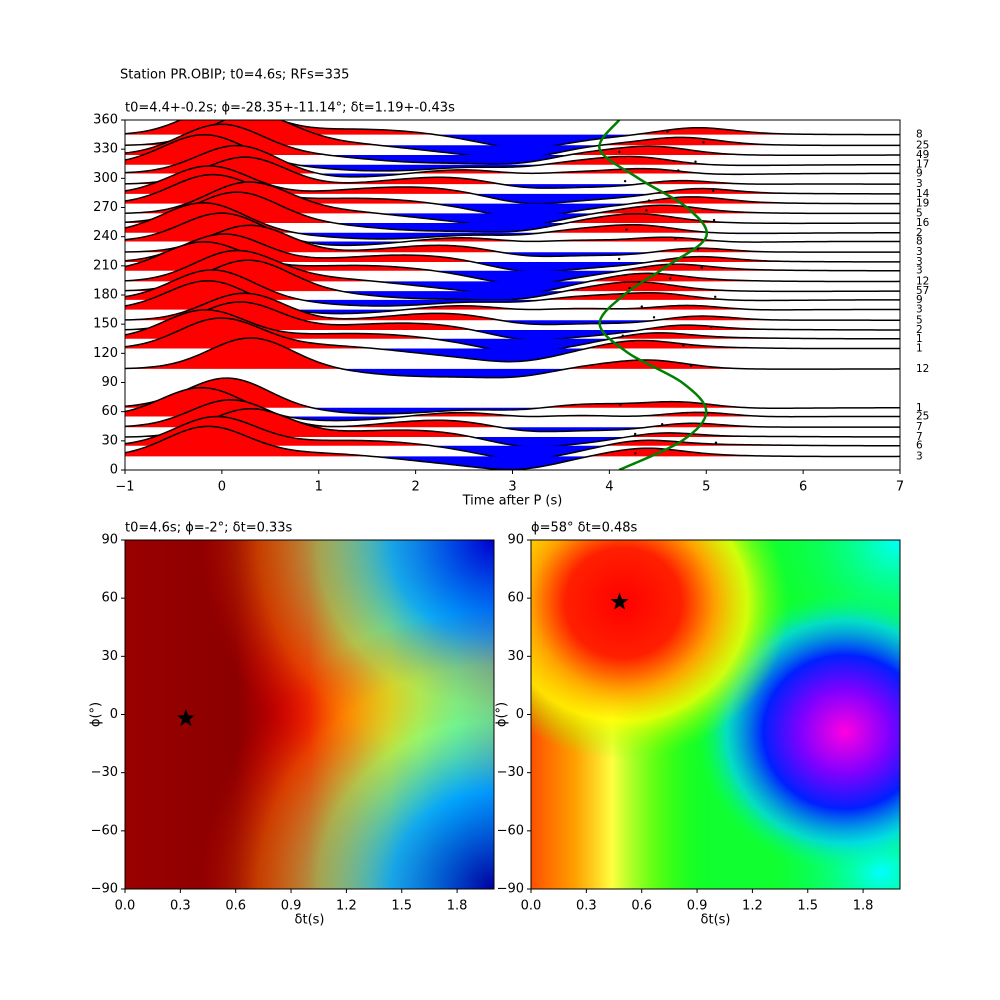 Image resolution: width=1000 pixels, height=1000 pixels. I want to click on trace-count: 3, so click(919, 310).